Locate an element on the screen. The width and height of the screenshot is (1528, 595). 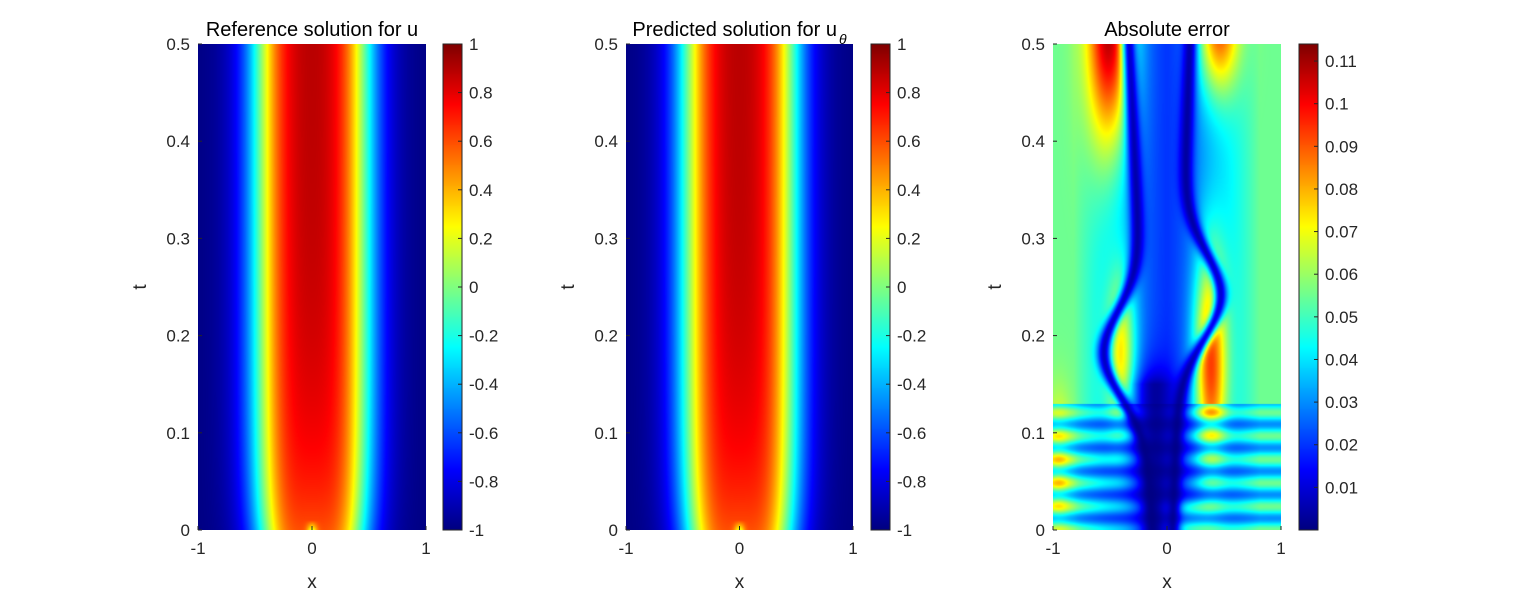
colorbar-tick-label: 0.04 is located at coordinates (1341, 359).